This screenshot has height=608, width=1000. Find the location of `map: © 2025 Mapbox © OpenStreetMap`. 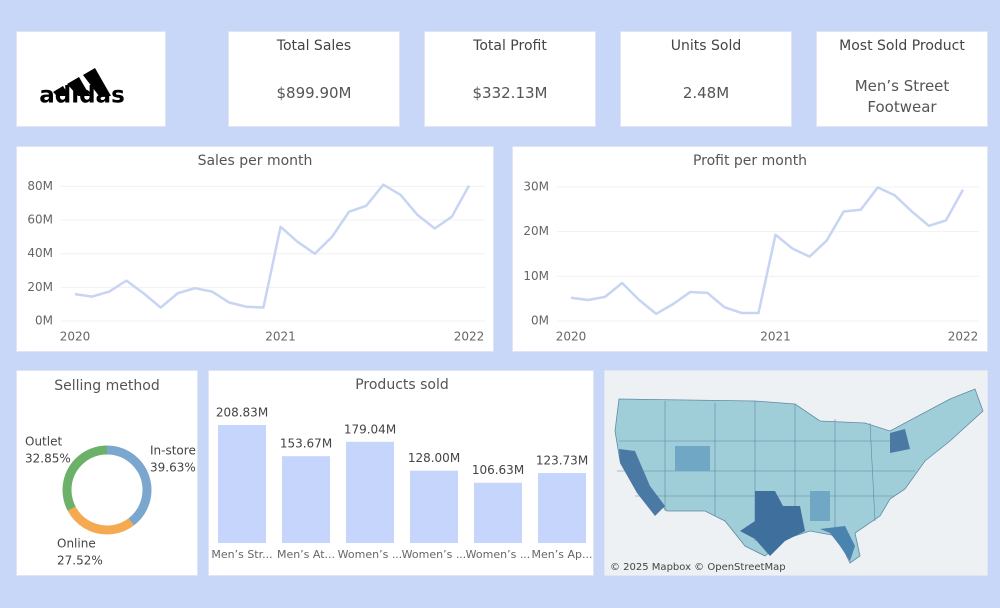

map: © 2025 Mapbox © OpenStreetMap is located at coordinates (796, 473).